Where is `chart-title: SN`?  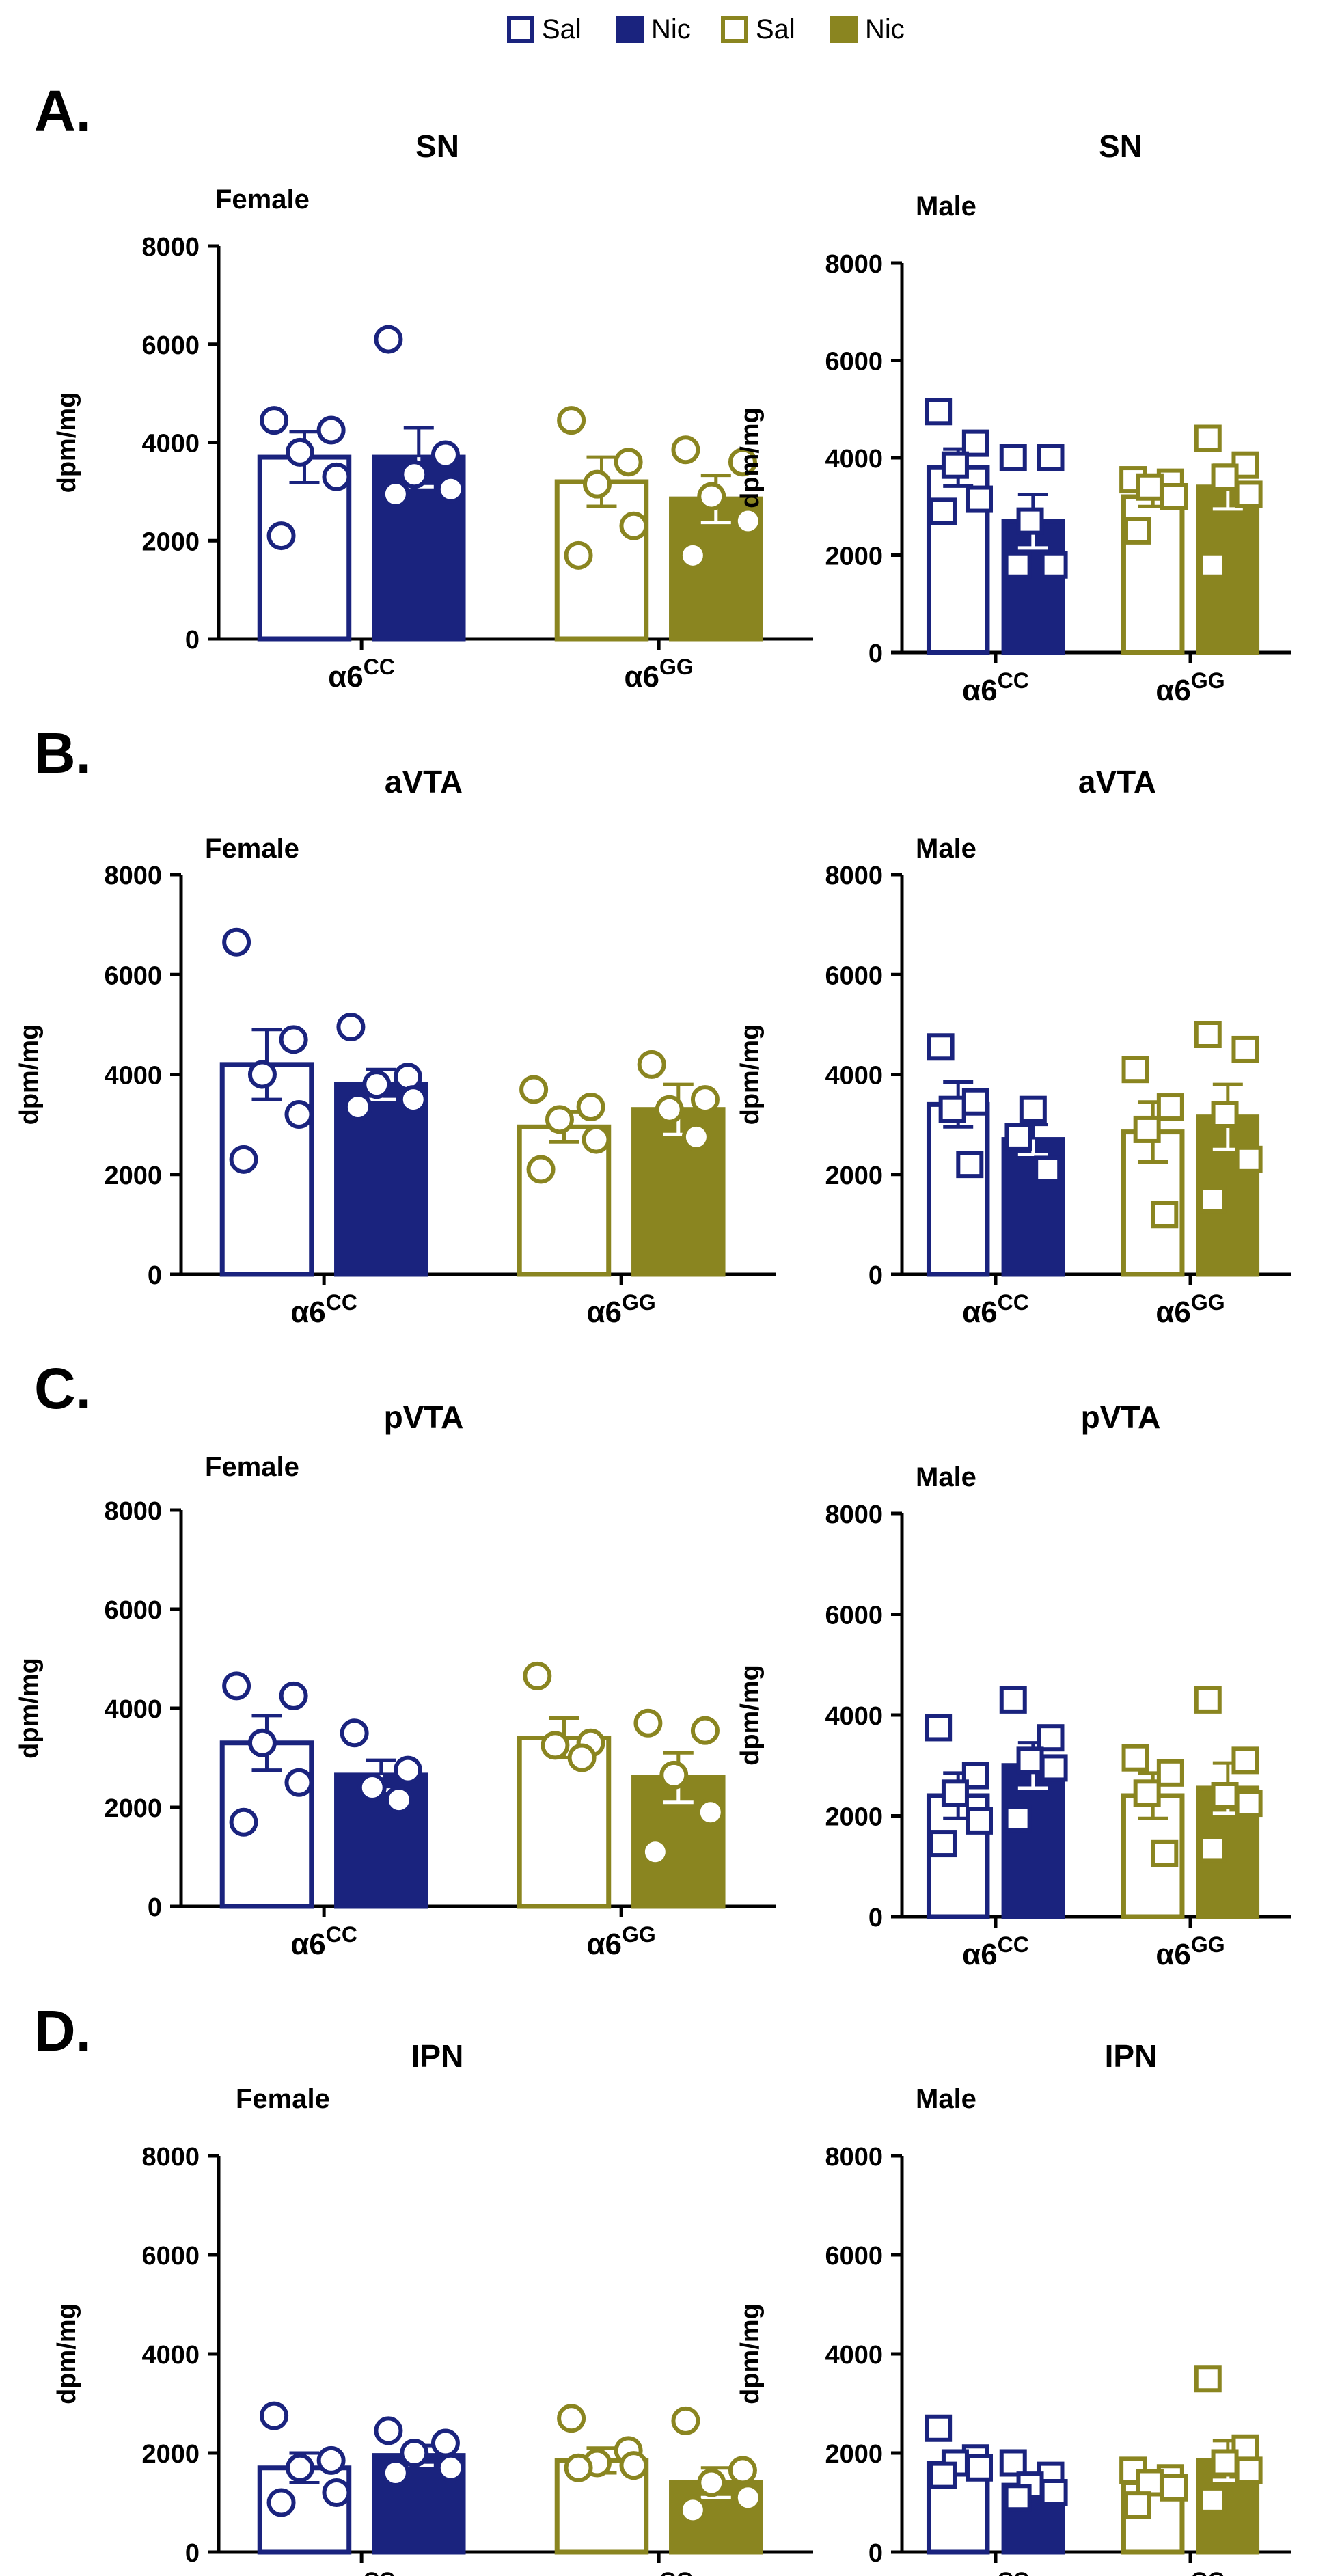
chart-title: SN is located at coordinates (437, 146).